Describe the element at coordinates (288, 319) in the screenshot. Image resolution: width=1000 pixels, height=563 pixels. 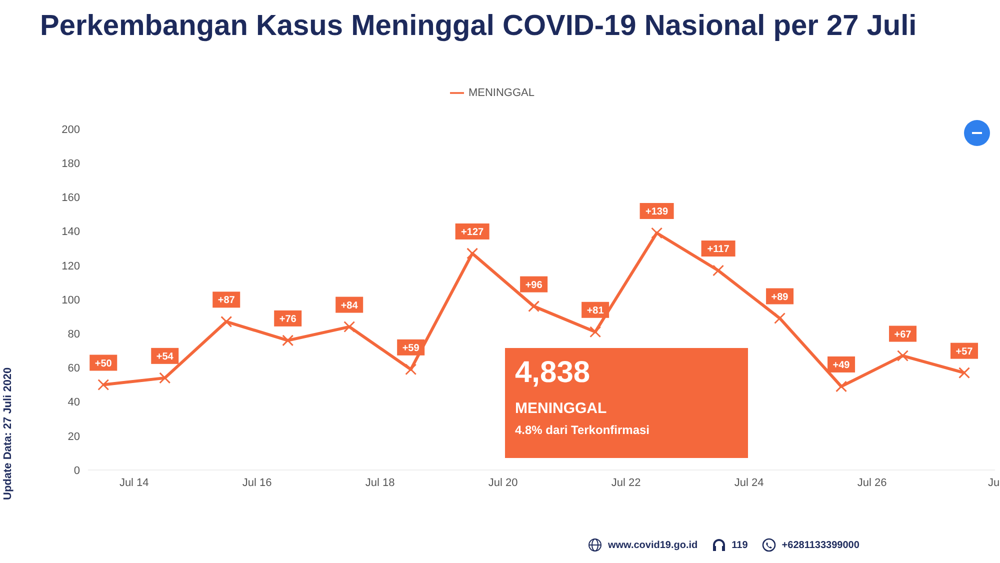
I see `data-label: +76` at that location.